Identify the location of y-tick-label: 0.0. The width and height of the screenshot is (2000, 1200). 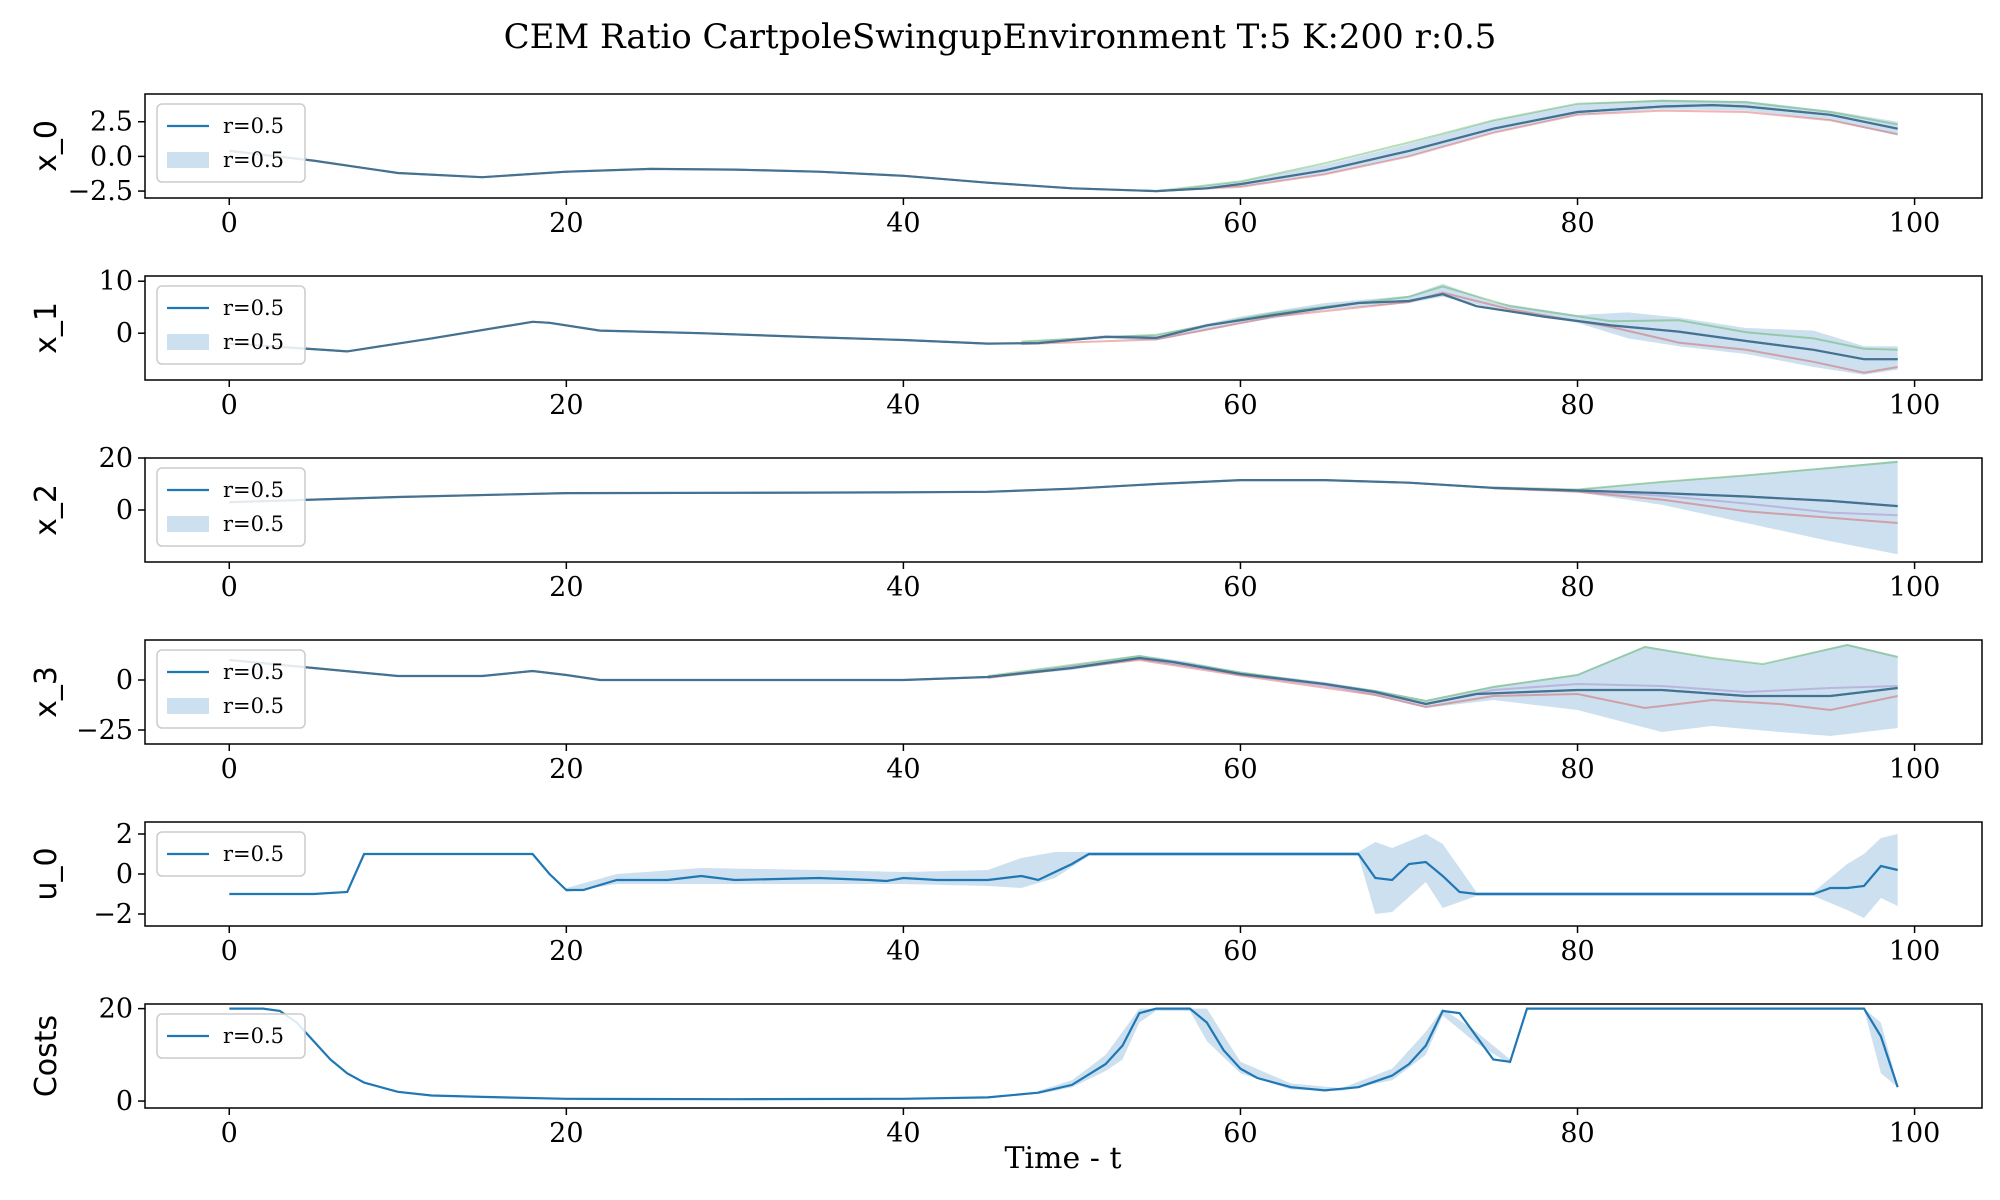
(111, 156).